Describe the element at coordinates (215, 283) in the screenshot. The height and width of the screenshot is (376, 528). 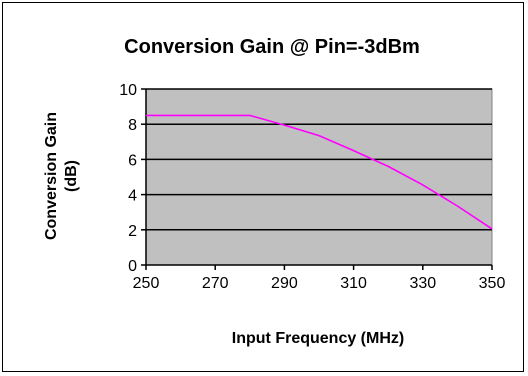
I see `x-tick-label-1: 270` at that location.